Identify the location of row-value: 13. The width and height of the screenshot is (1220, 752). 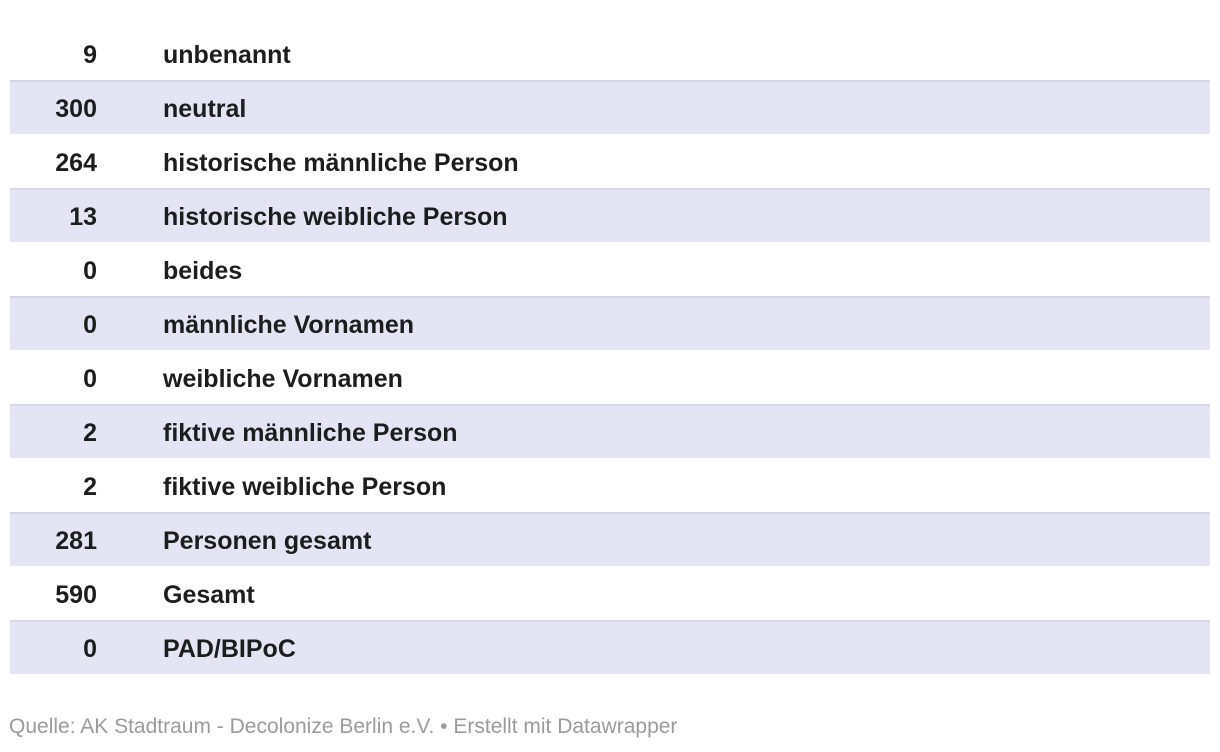
(53, 215).